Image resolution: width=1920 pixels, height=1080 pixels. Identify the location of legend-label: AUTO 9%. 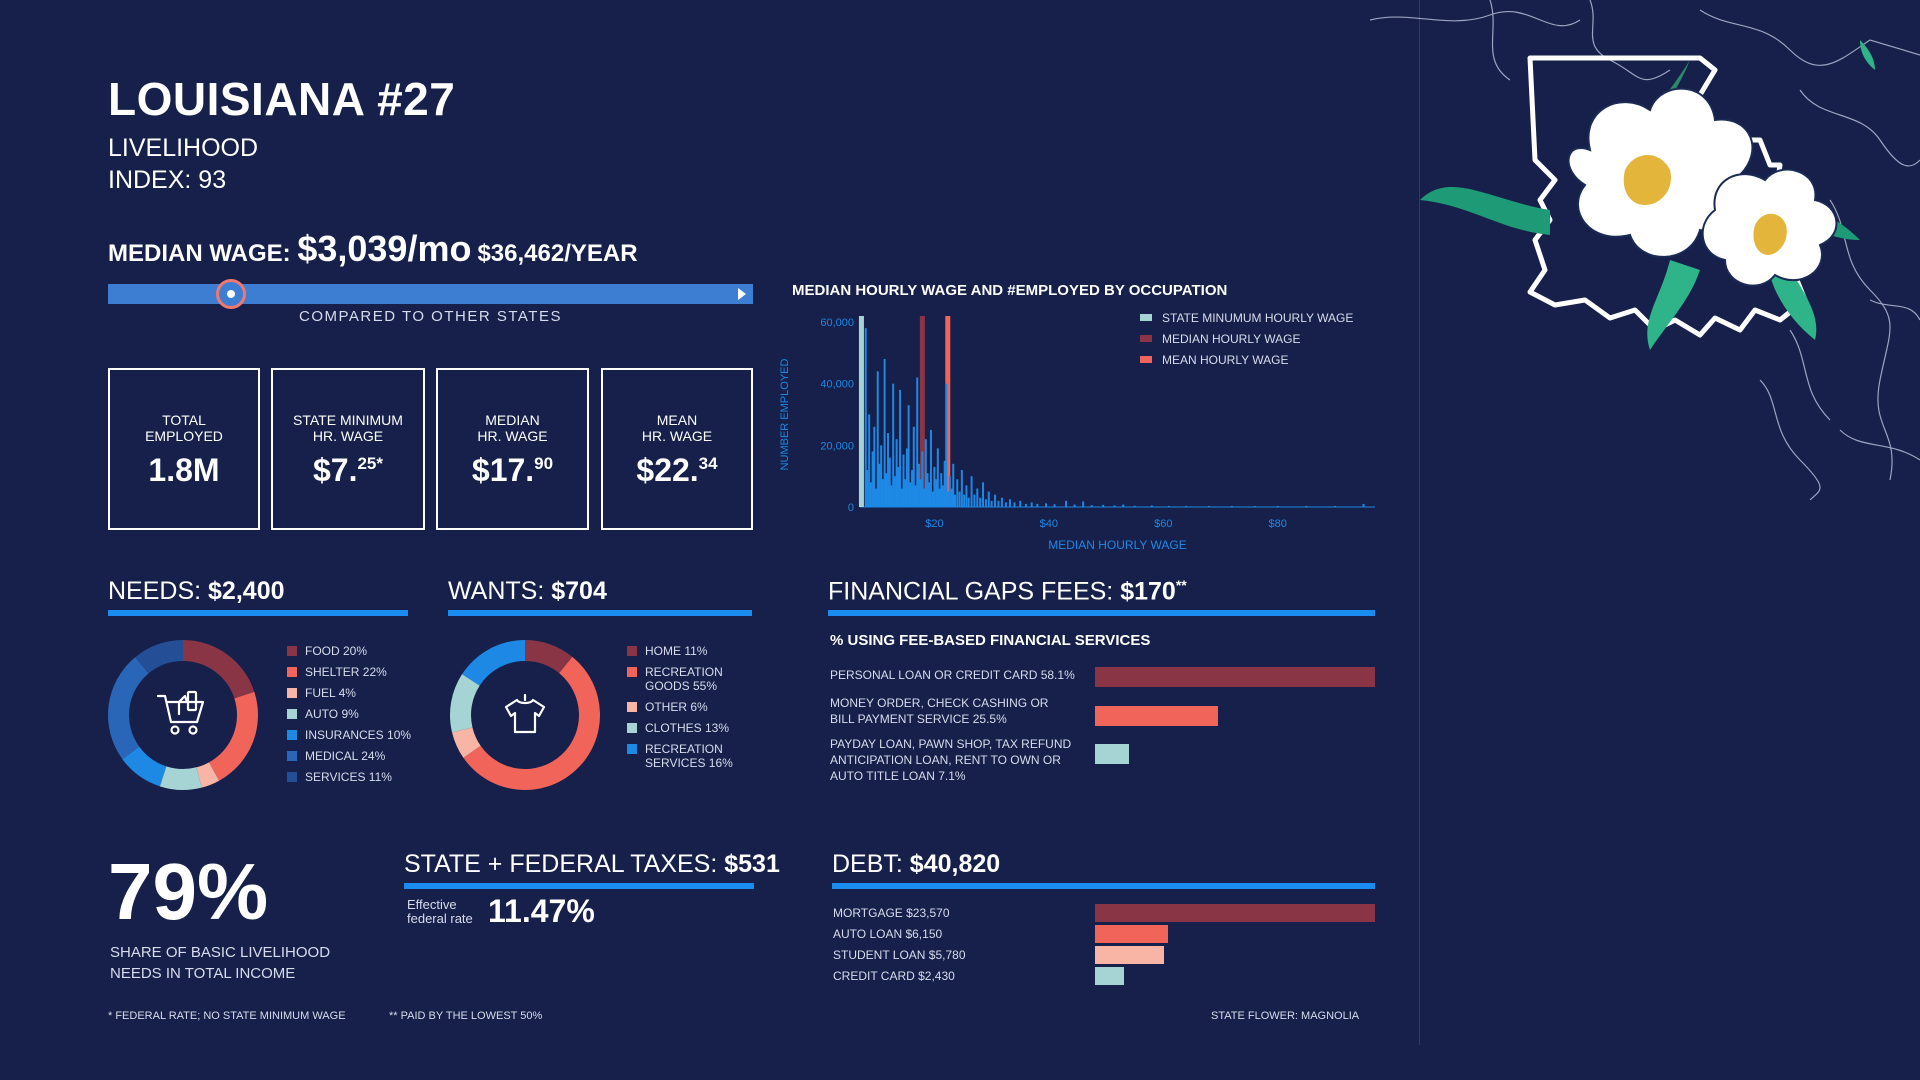
(332, 714).